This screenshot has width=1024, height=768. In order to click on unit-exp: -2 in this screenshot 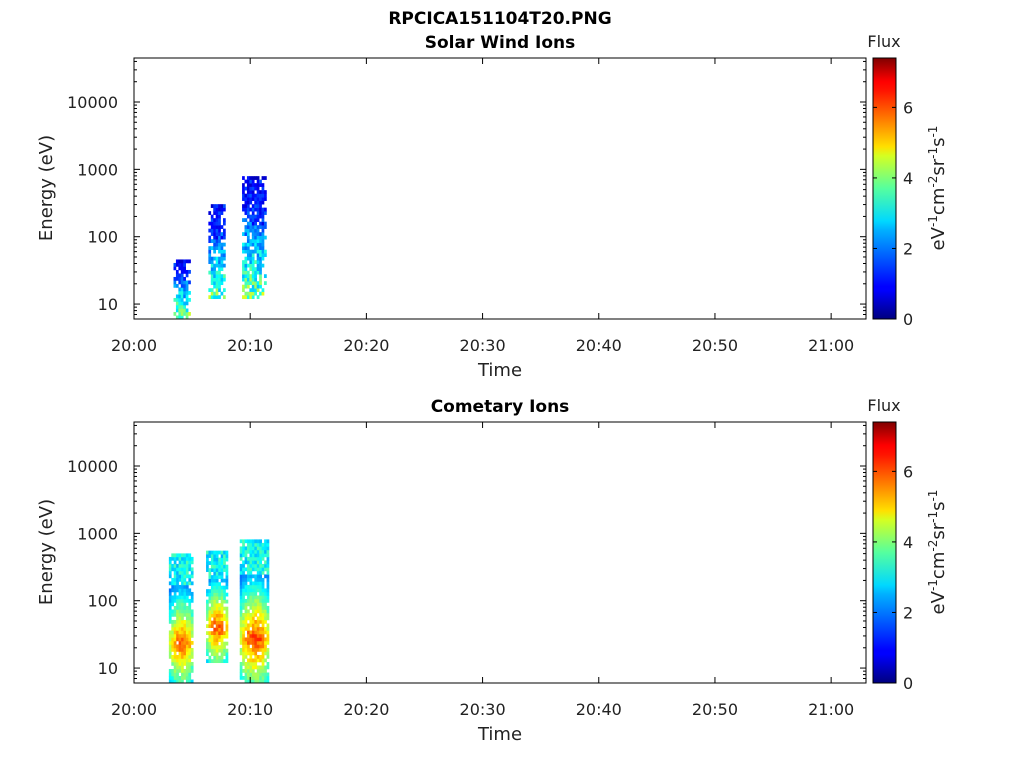, I will do `click(933, 182)`.